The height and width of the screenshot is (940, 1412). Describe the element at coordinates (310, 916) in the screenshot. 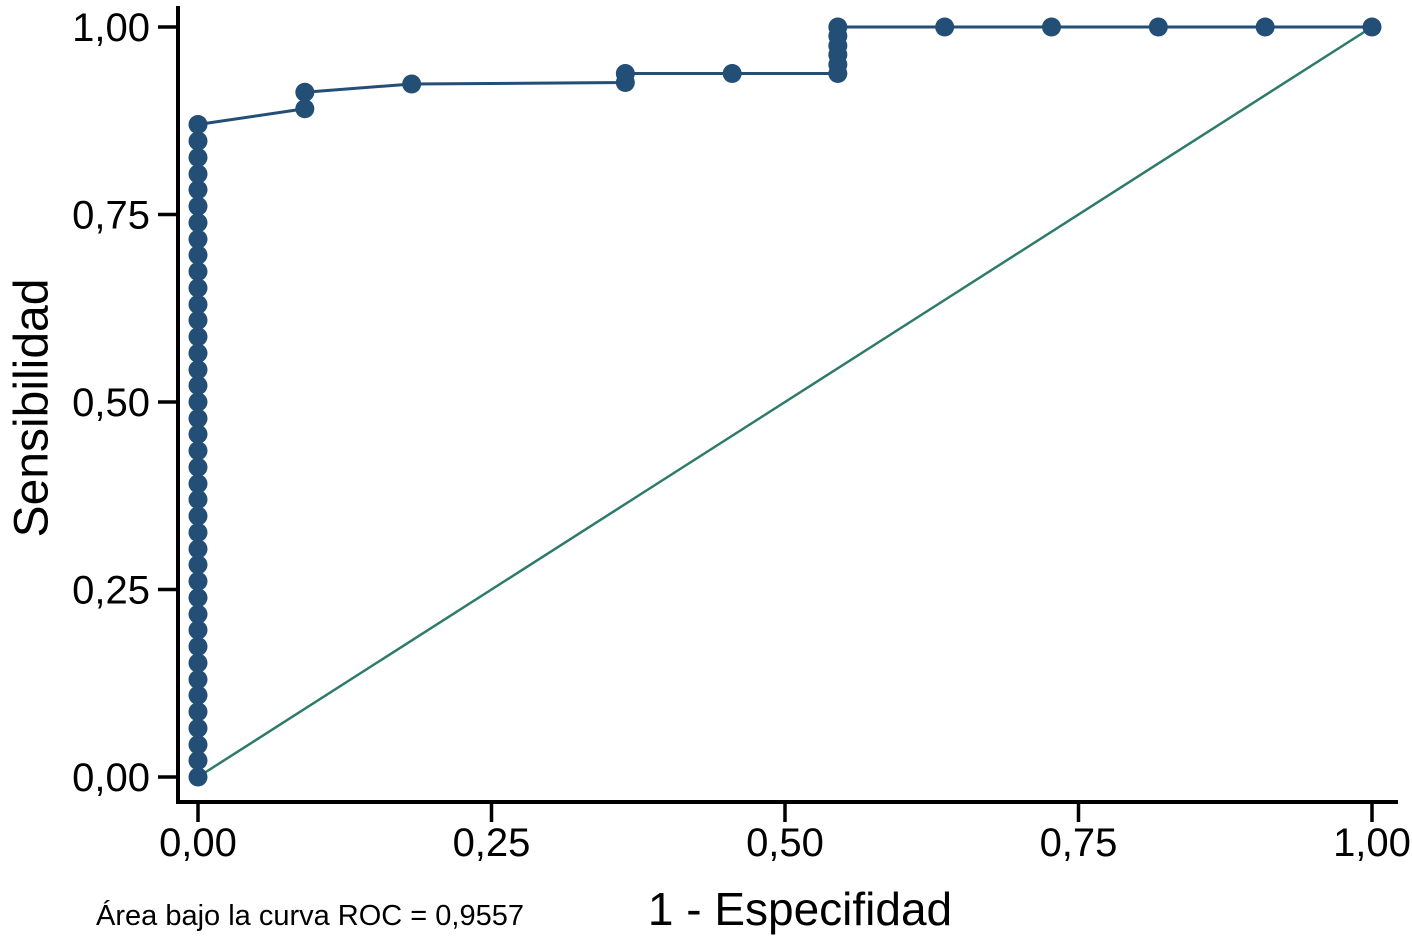

I see `auc-caption: Área bajo la curva ROC = 0,9557` at that location.